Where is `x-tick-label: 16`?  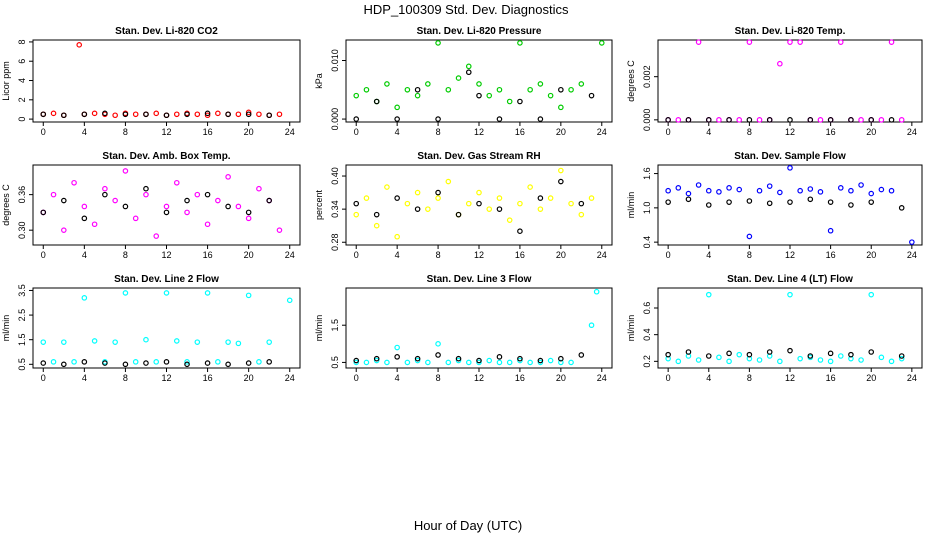 x-tick-label: 16 is located at coordinates (520, 255).